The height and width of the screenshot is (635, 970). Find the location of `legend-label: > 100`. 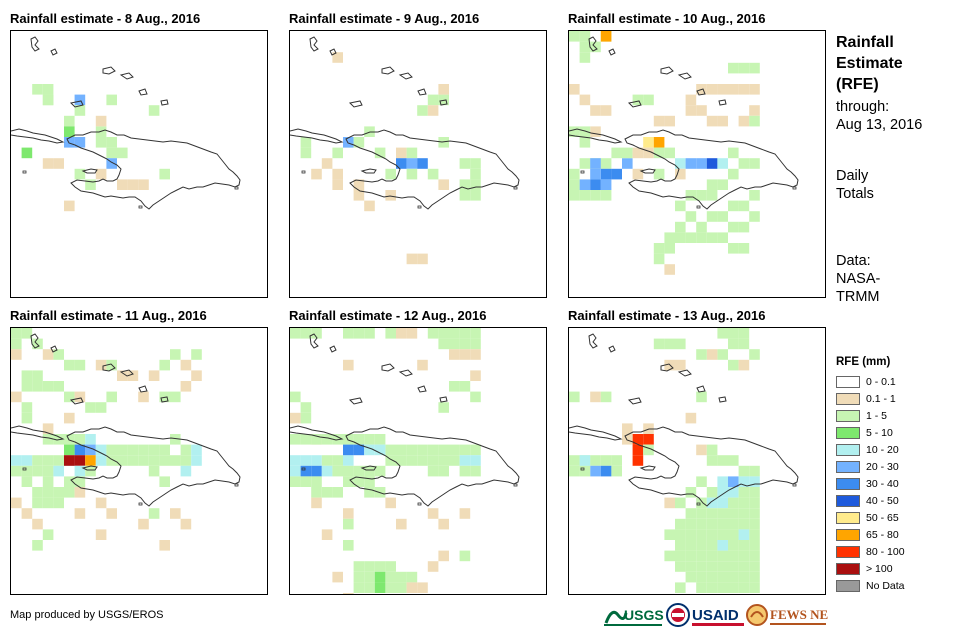

legend-label: > 100 is located at coordinates (879, 569).